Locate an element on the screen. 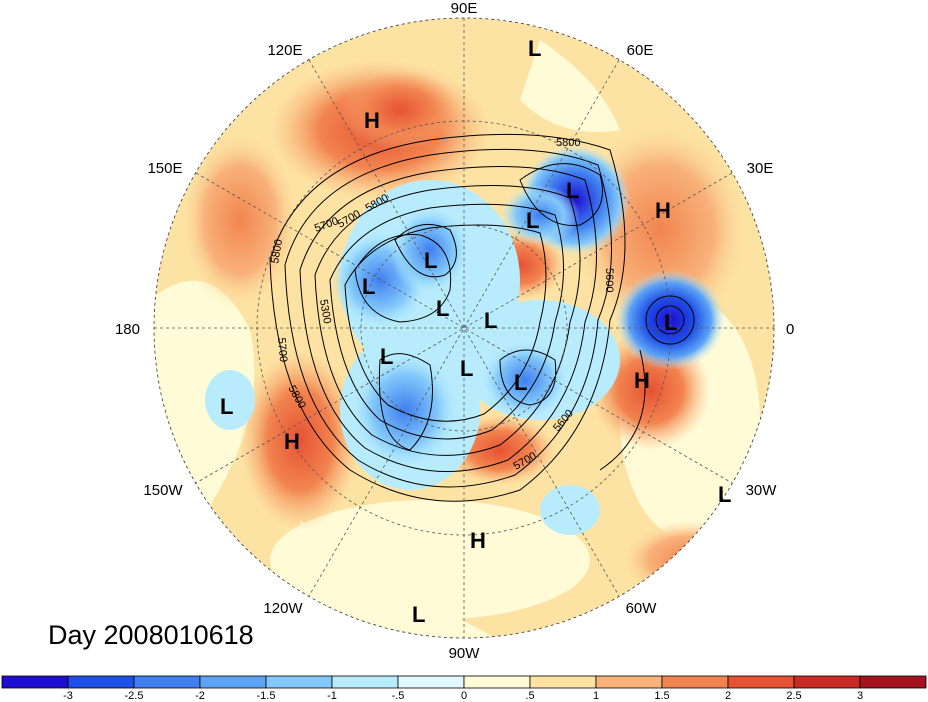 The image size is (928, 702). contour-label: 5700 is located at coordinates (282, 349).